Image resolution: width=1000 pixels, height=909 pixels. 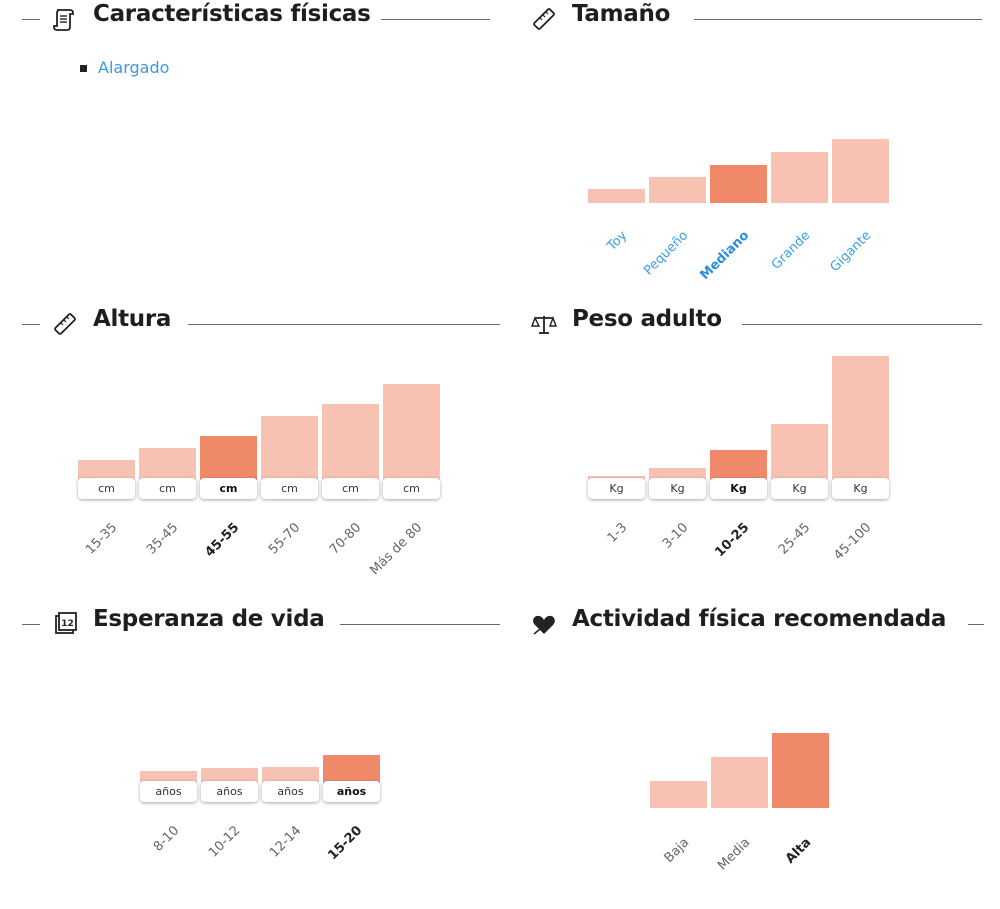 I want to click on section-header: Tamaño, so click(x=750, y=20).